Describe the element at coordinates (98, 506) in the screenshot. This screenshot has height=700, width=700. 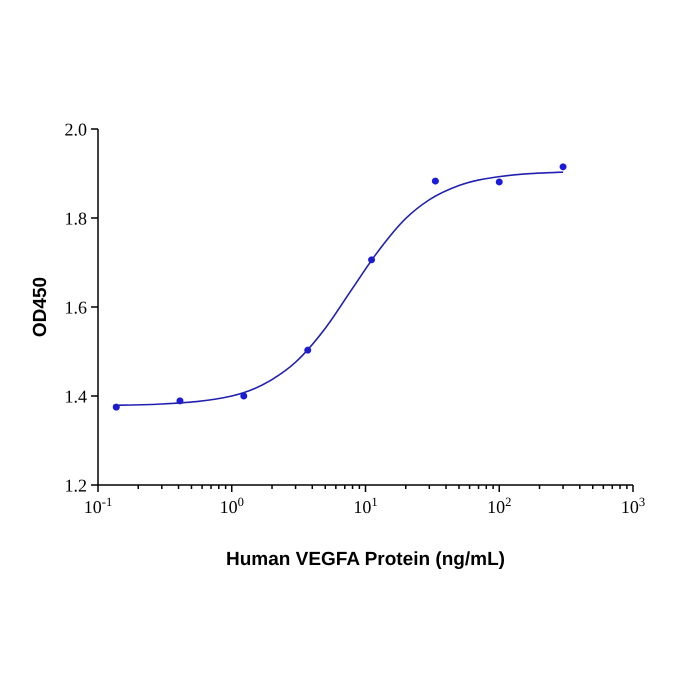
I see `x-tick-label: 10$^{-1}$` at that location.